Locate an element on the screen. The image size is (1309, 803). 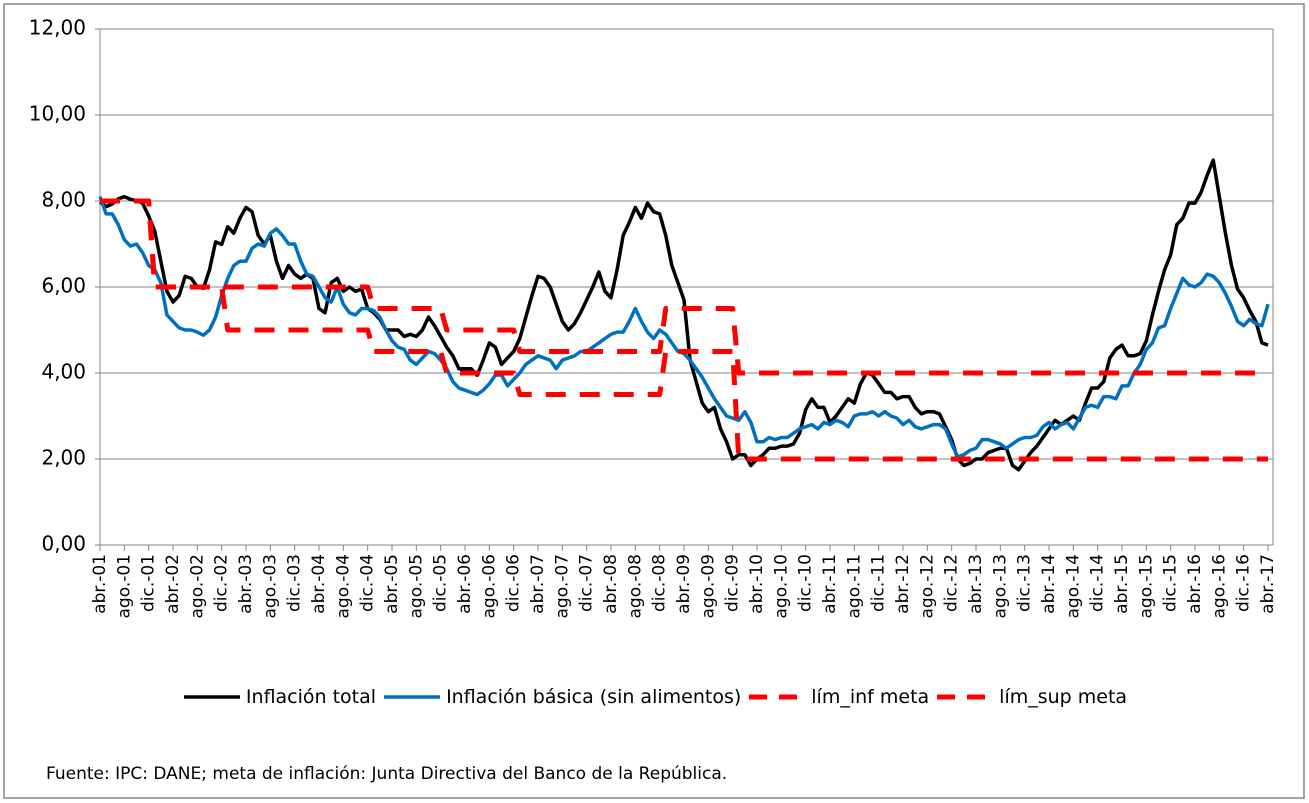
x-tick-label: dic.-13 is located at coordinates (1025, 583).